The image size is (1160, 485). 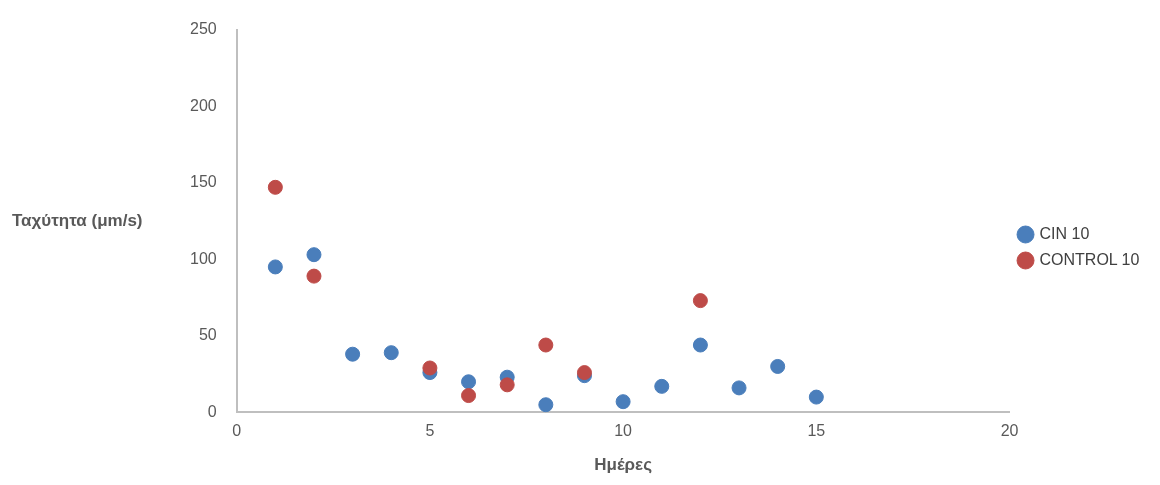 I want to click on x-axis-title: Ημέρες, so click(x=623, y=465).